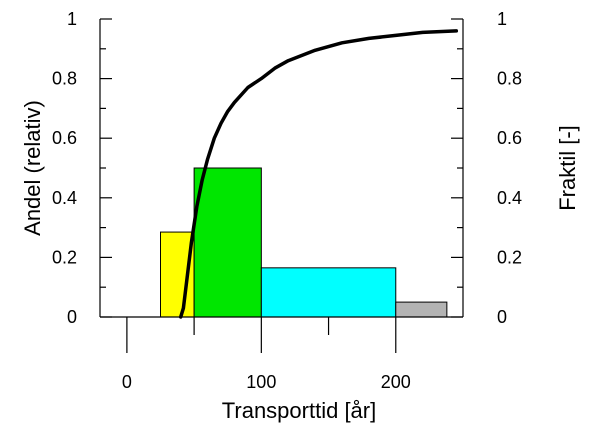 The width and height of the screenshot is (594, 425). What do you see at coordinates (567, 168) in the screenshot?
I see `y2-axis-label: Fraktil [-]` at bounding box center [567, 168].